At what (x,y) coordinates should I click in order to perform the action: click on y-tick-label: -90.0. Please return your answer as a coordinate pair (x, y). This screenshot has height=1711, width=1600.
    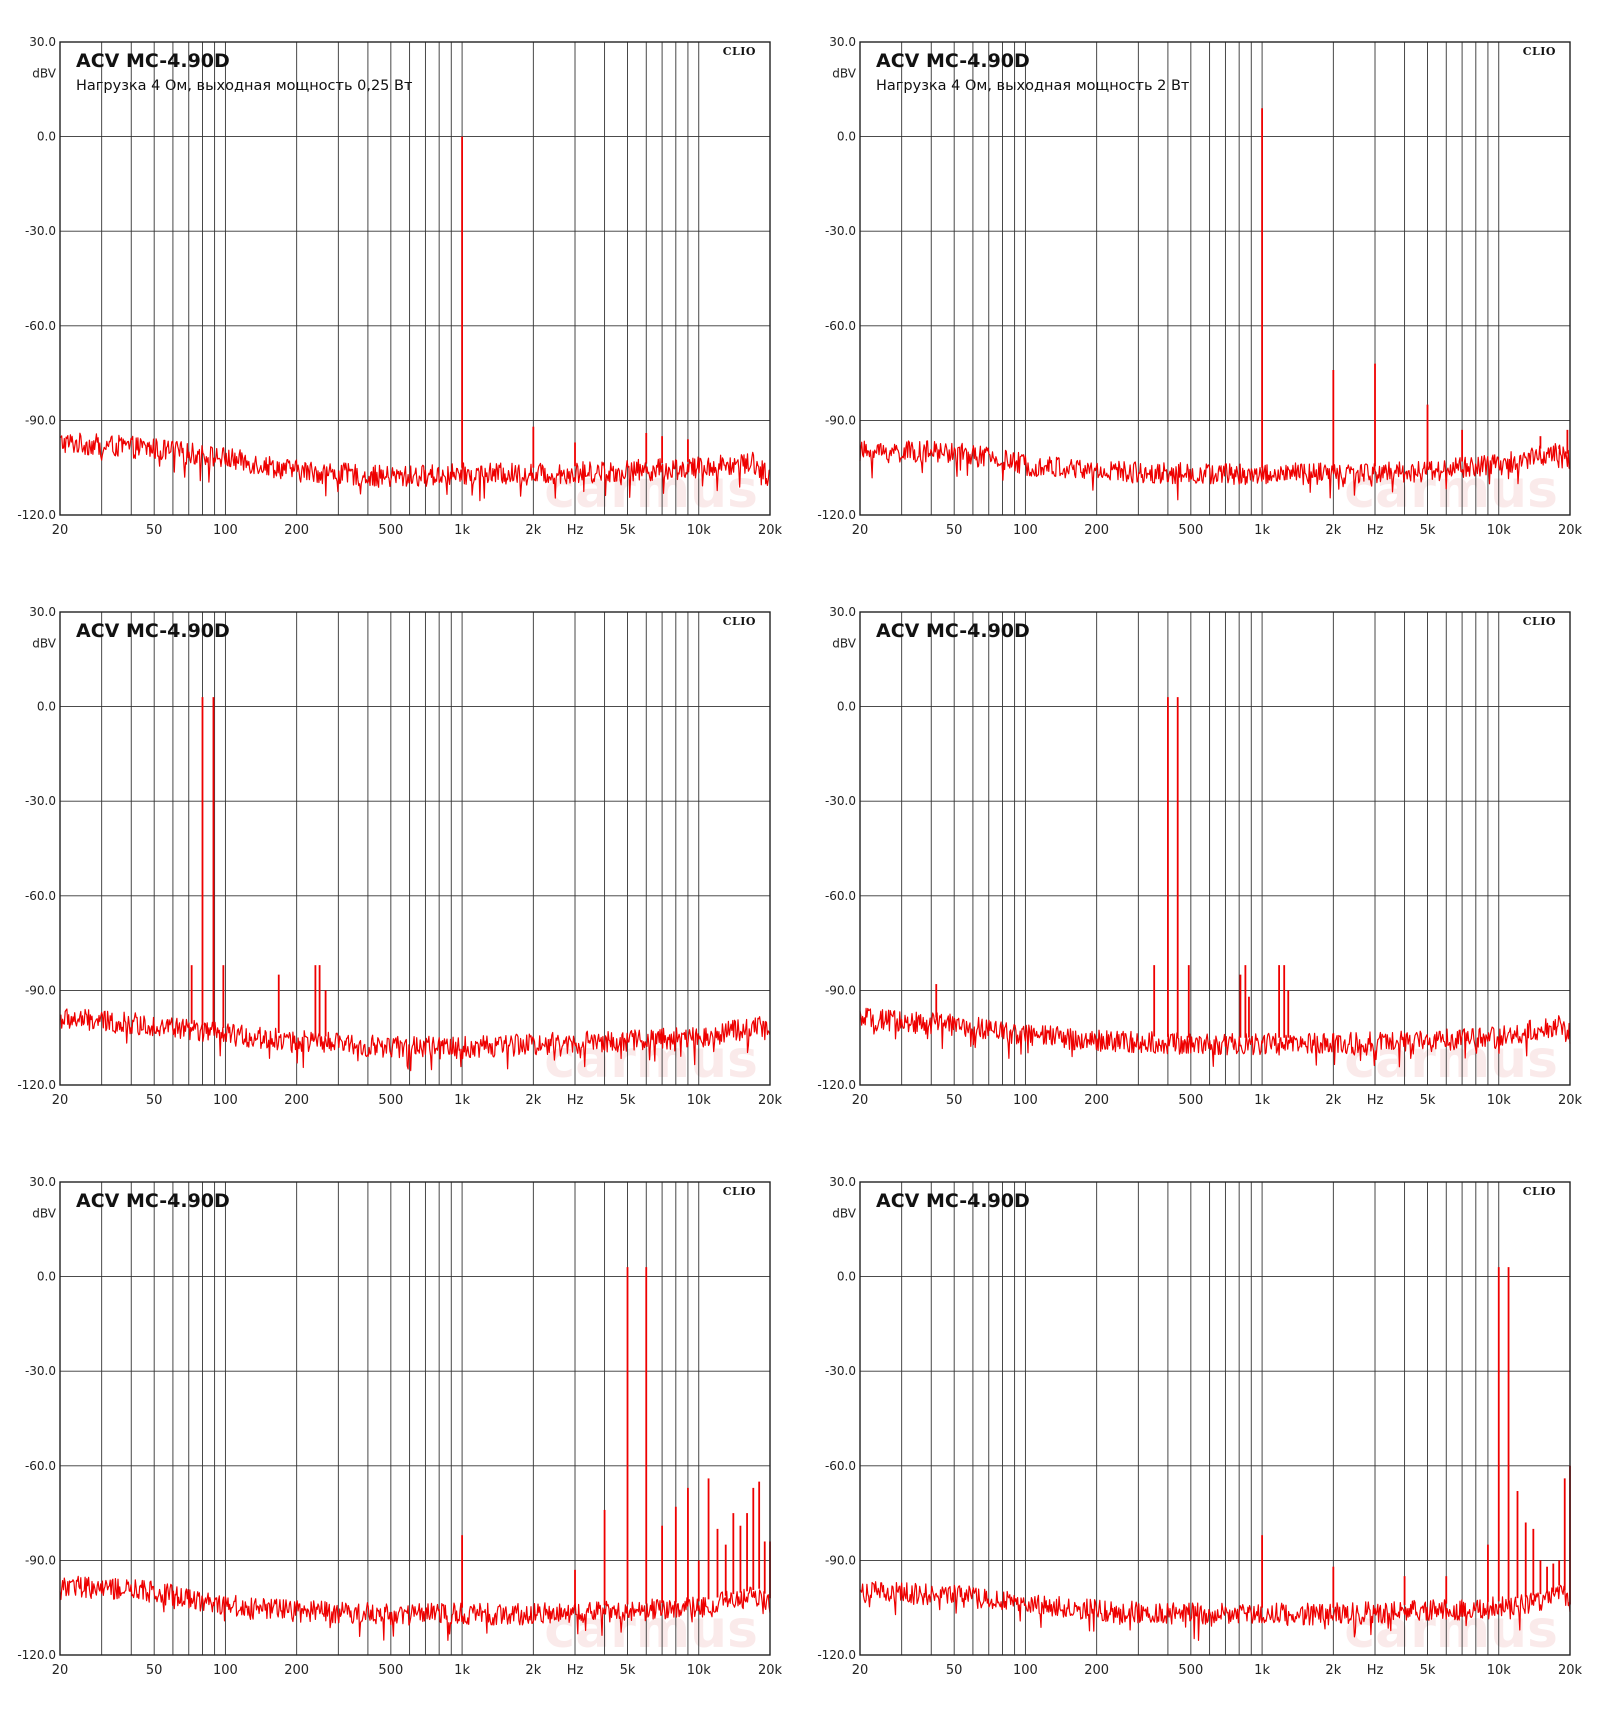
    Looking at the image, I should click on (840, 990).